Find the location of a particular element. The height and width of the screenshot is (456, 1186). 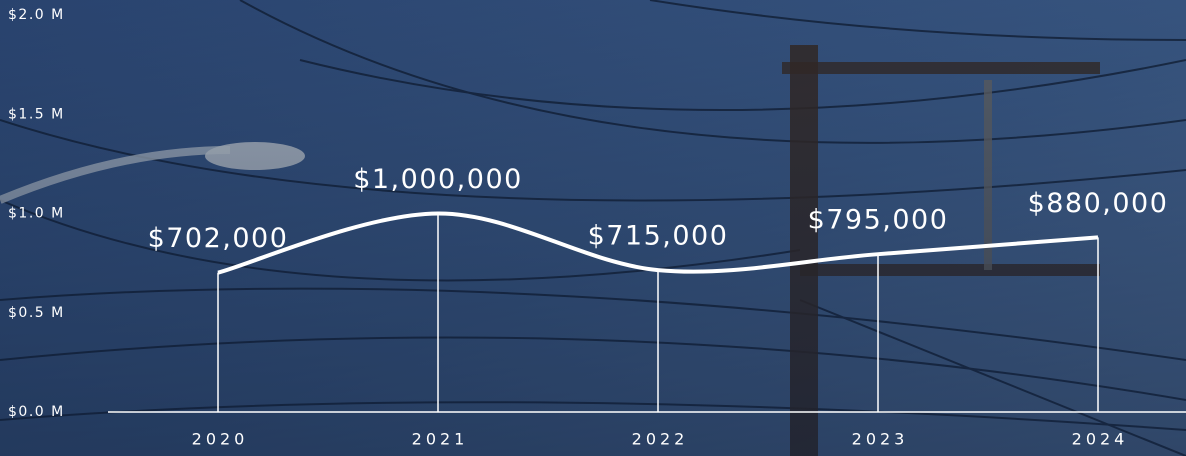

y-tick-label: $2.0 M is located at coordinates (36, 15).